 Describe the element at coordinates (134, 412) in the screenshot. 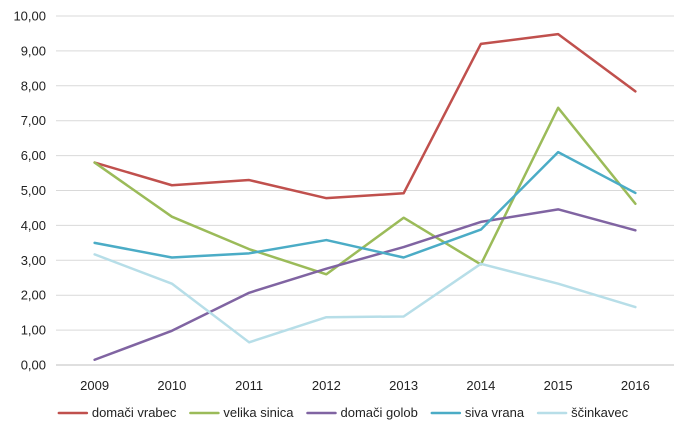

I see `legend-label: domači vrabec` at that location.